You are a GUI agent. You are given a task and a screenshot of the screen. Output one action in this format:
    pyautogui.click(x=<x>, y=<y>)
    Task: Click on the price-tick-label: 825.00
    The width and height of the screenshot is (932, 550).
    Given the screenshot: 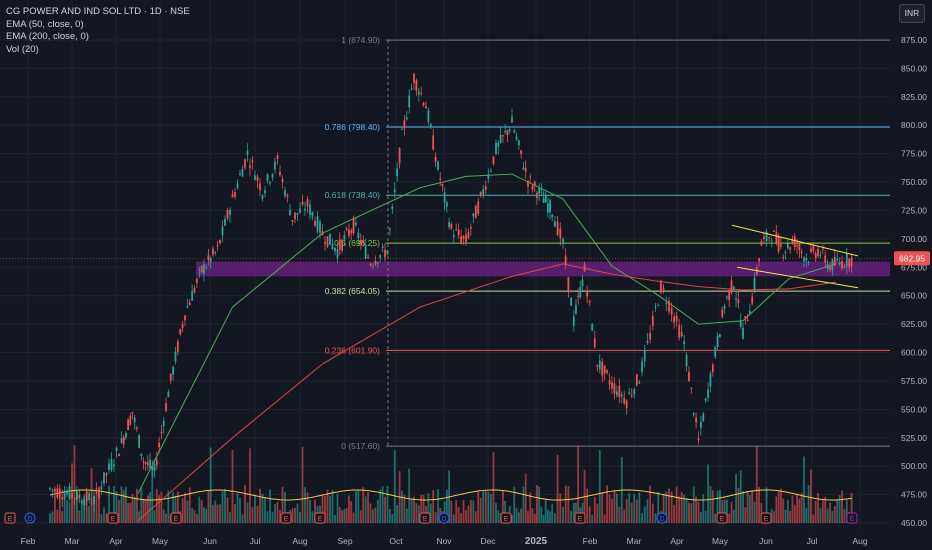 What is the action you would take?
    pyautogui.click(x=914, y=97)
    